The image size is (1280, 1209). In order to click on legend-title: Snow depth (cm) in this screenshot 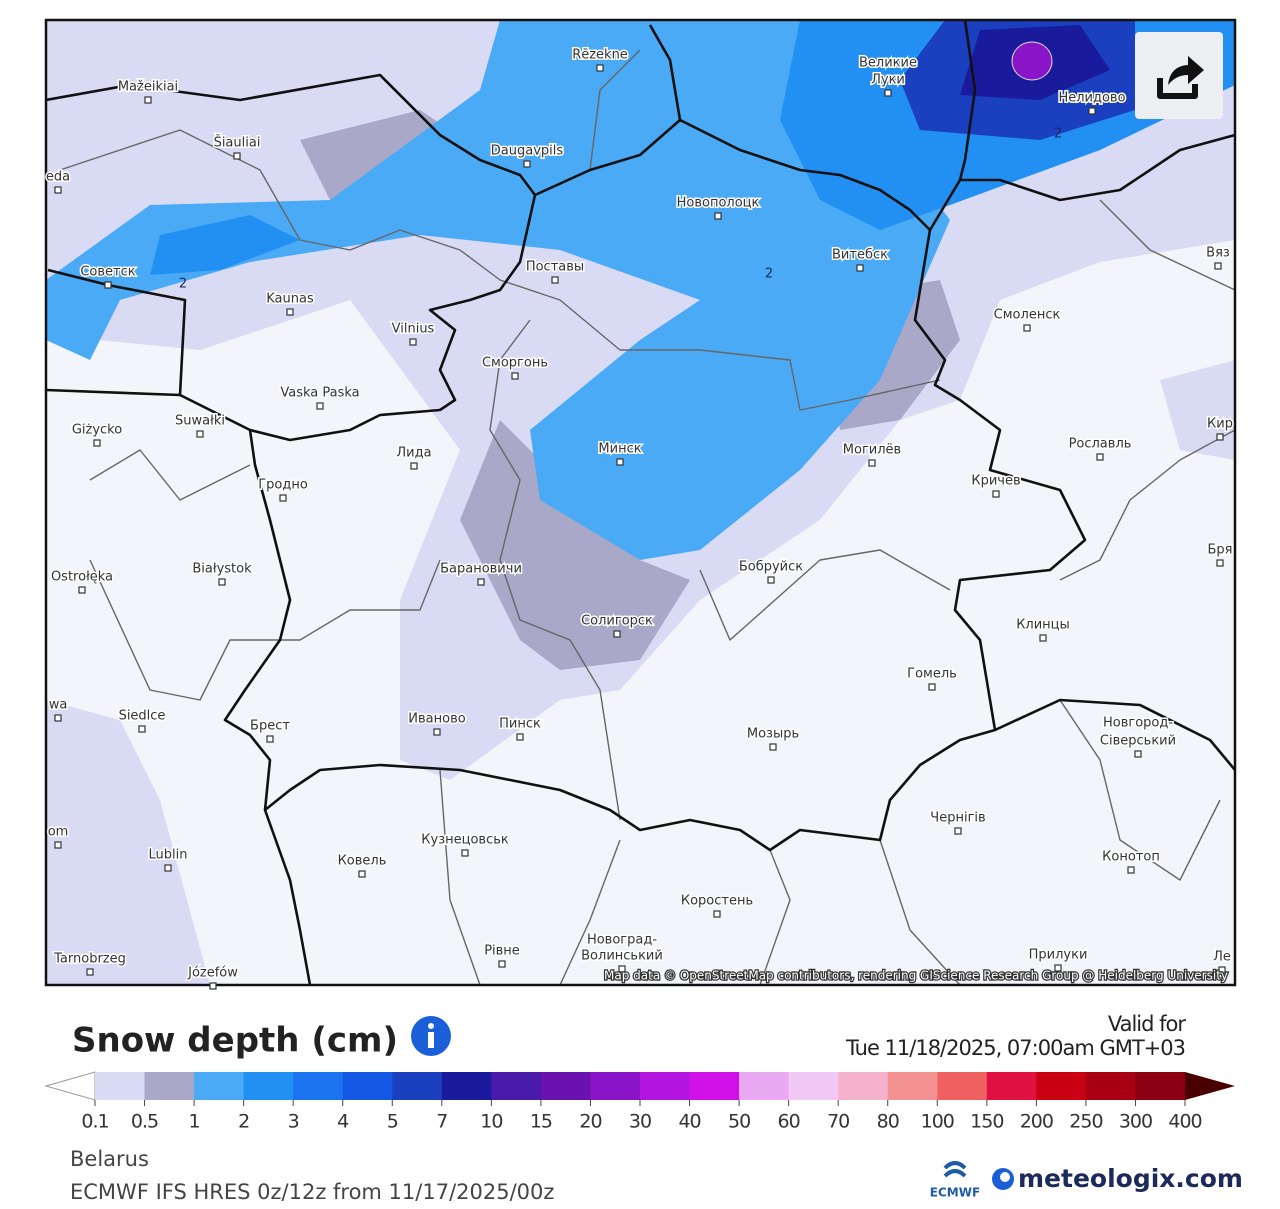, I will do `click(235, 1041)`.